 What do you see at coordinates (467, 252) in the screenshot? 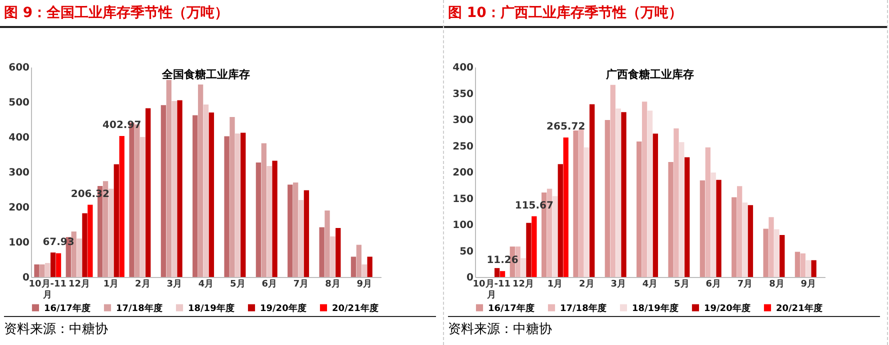
I see `y-tick-label: 50` at bounding box center [467, 252].